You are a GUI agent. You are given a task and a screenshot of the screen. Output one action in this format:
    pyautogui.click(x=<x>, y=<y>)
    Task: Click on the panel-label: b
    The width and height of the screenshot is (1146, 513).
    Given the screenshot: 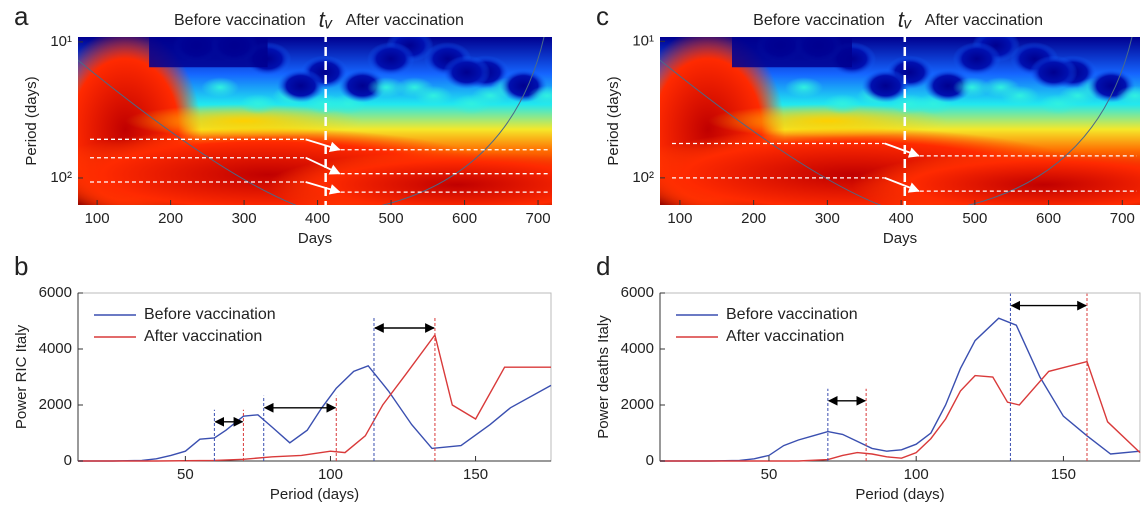 What is the action you would take?
    pyautogui.click(x=21, y=266)
    